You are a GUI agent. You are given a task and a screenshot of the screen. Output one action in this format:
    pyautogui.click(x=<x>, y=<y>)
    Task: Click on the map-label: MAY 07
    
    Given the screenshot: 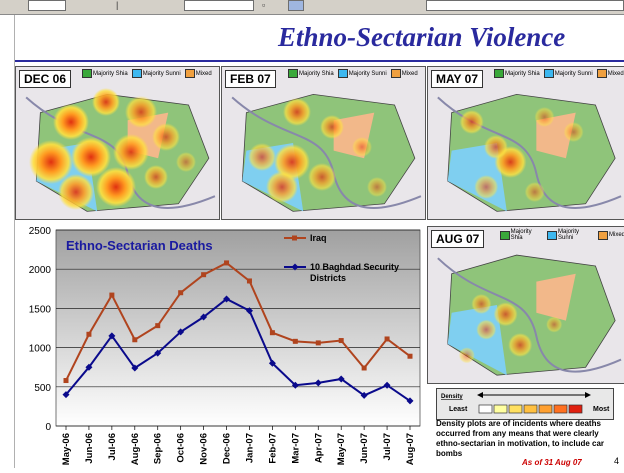 What is the action you would take?
    pyautogui.click(x=457, y=79)
    